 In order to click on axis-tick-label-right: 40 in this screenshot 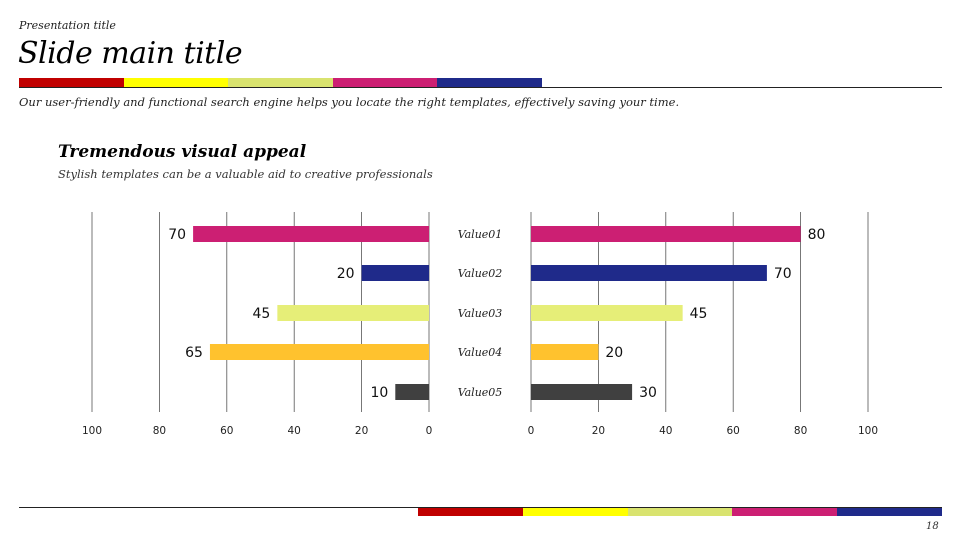, I will do `click(665, 431)`.